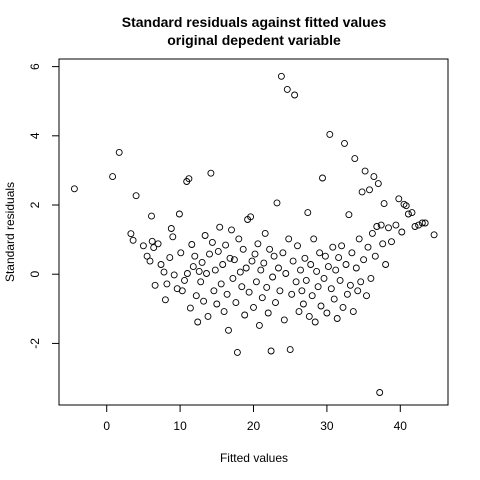 The height and width of the screenshot is (480, 480). I want to click on y-axis: -2 0 2 4 6, so click(44, 206).